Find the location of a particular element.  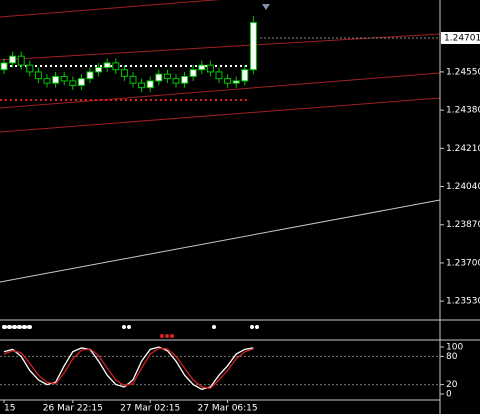

y-tick-label: 100 is located at coordinates (454, 348).